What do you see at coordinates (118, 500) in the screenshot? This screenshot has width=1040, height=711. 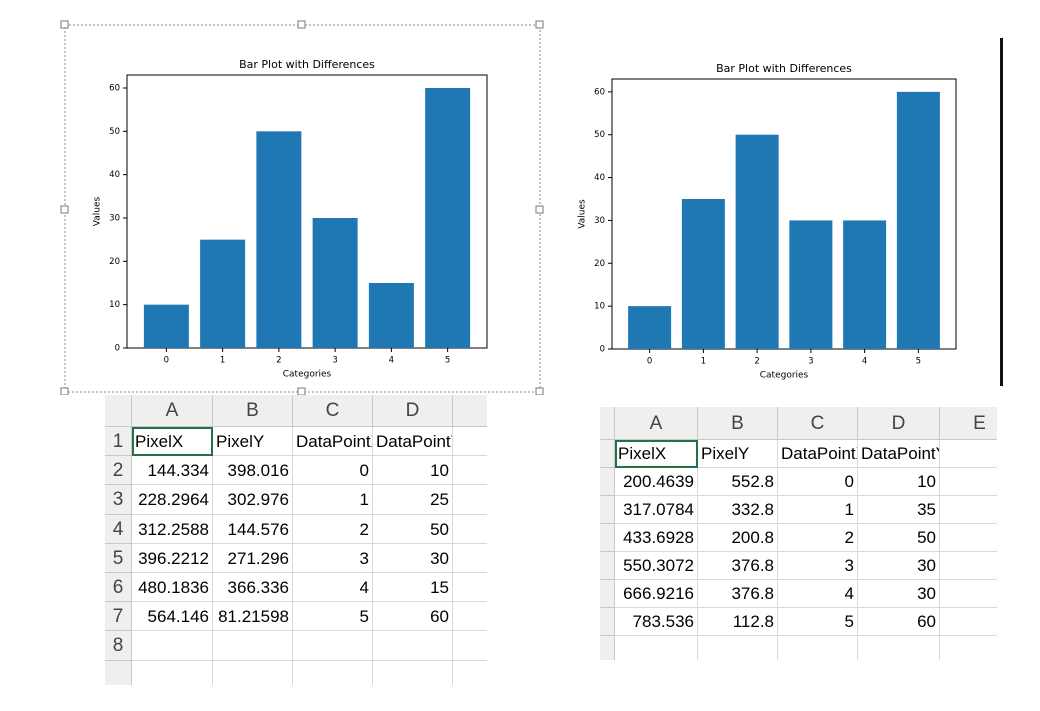 I see `row-header: 3` at bounding box center [118, 500].